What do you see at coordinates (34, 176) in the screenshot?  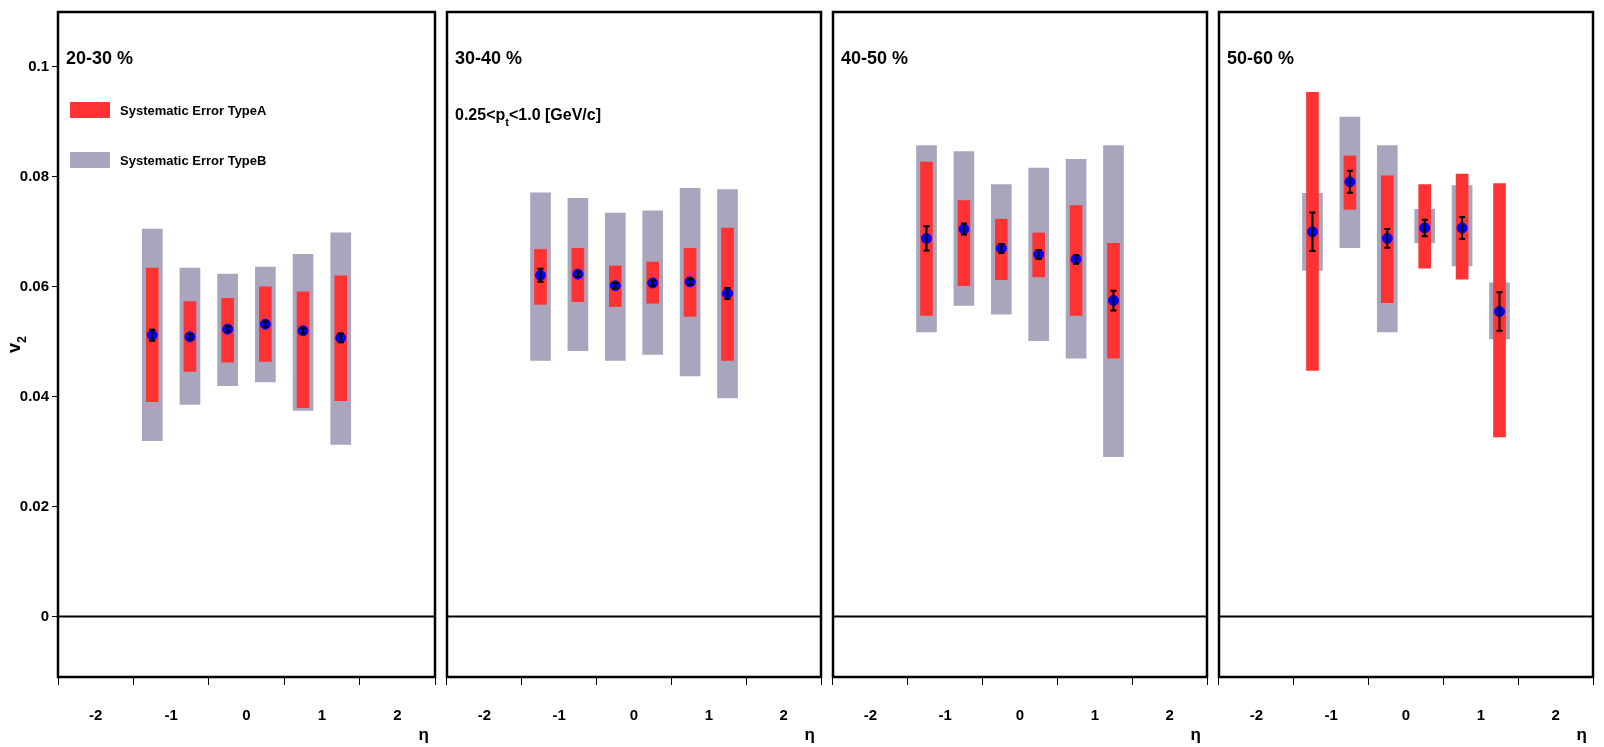 I see `y-tick-label: 0.08` at bounding box center [34, 176].